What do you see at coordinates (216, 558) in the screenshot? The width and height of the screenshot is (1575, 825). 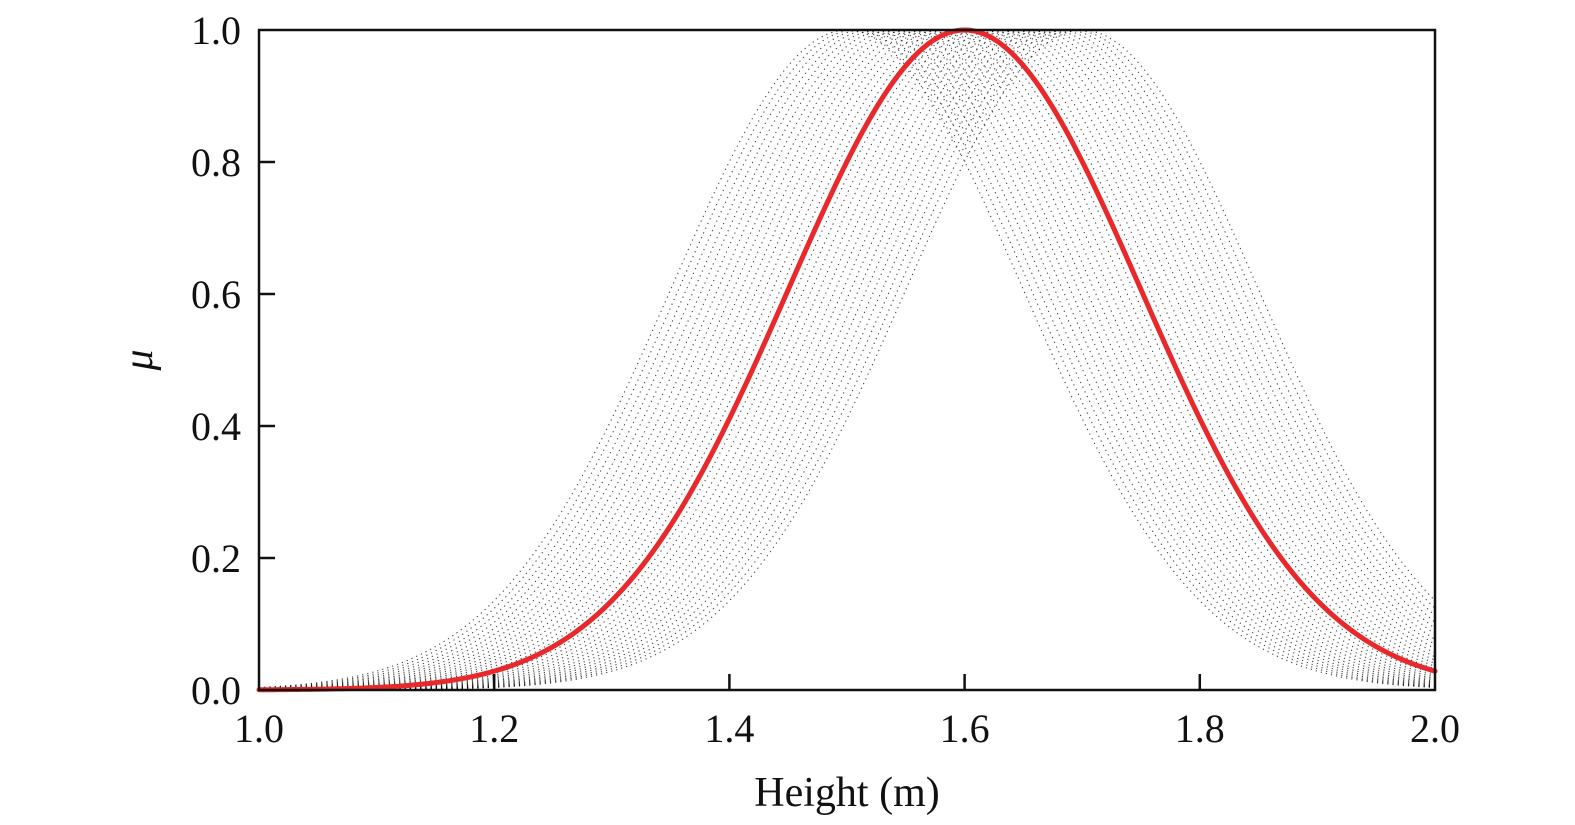 I see `y-tick-label: 0.2` at bounding box center [216, 558].